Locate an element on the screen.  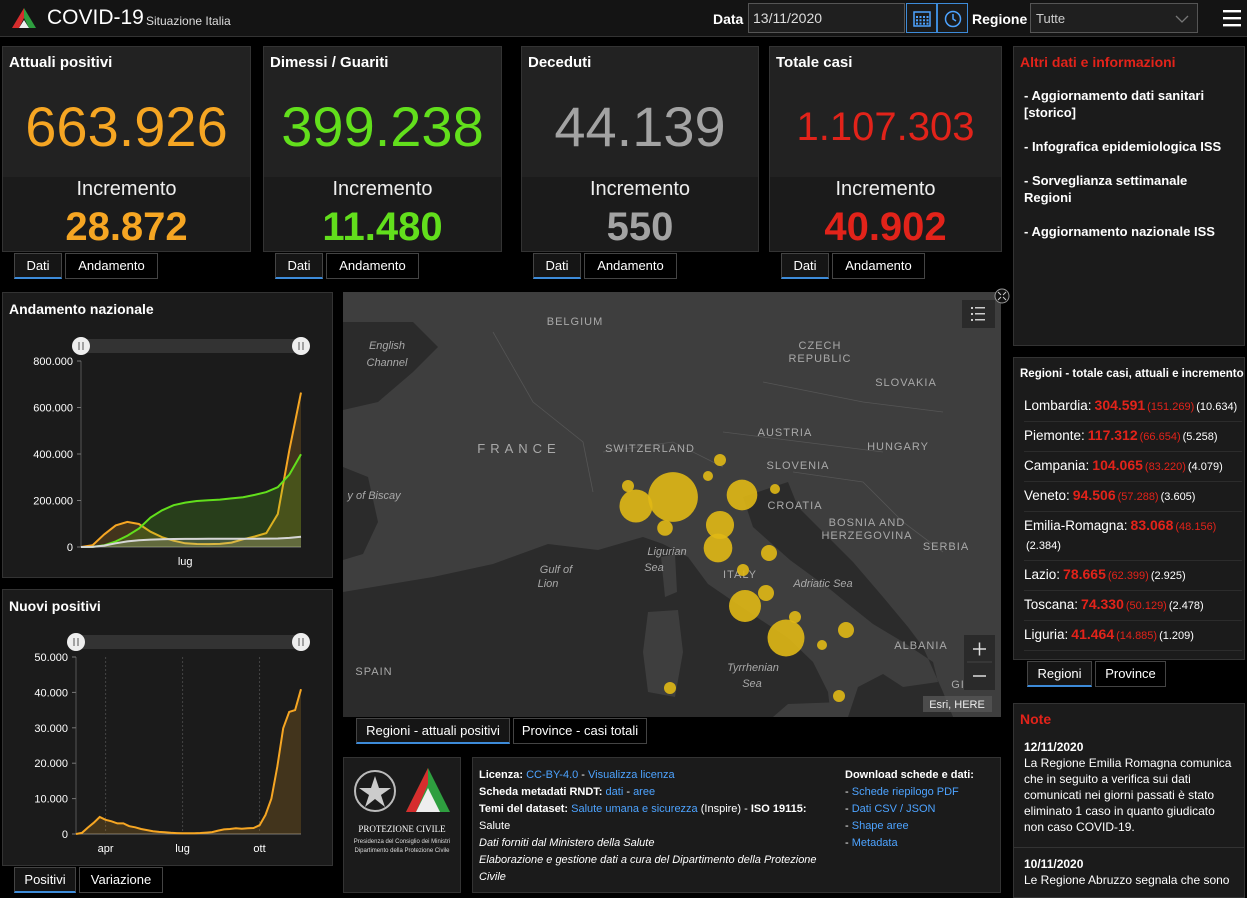
expand-button is located at coordinates (1002, 296).